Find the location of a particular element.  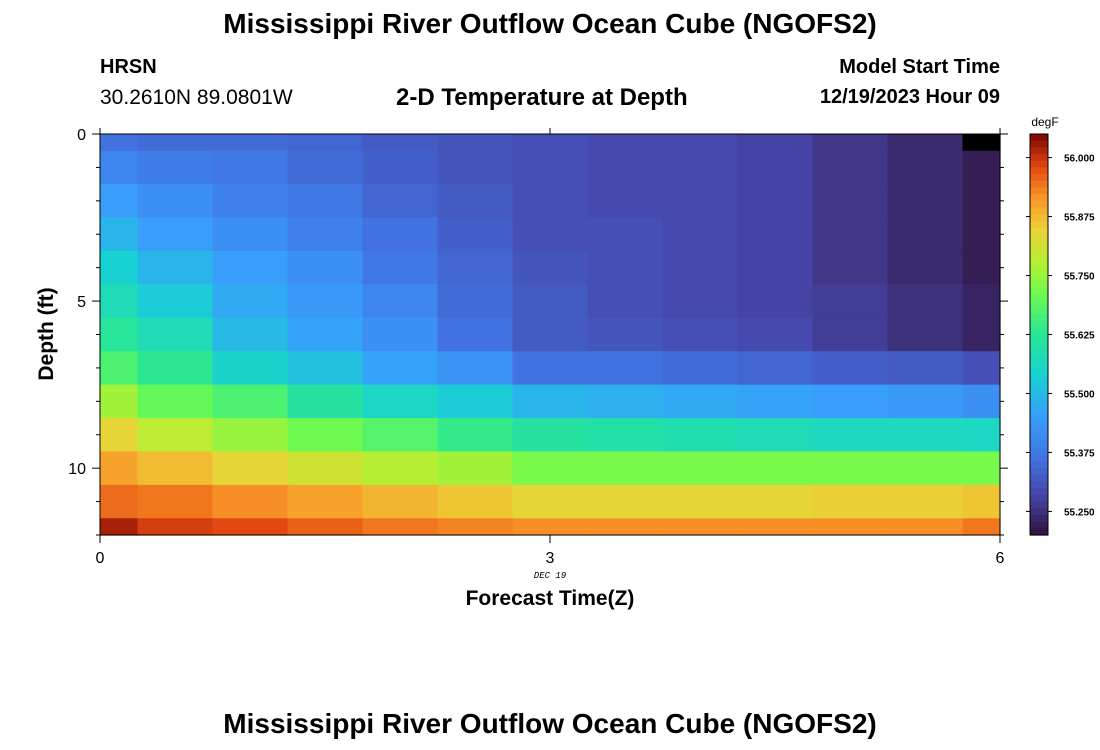

x-axis-label: Forecast Time(Z) is located at coordinates (550, 598).